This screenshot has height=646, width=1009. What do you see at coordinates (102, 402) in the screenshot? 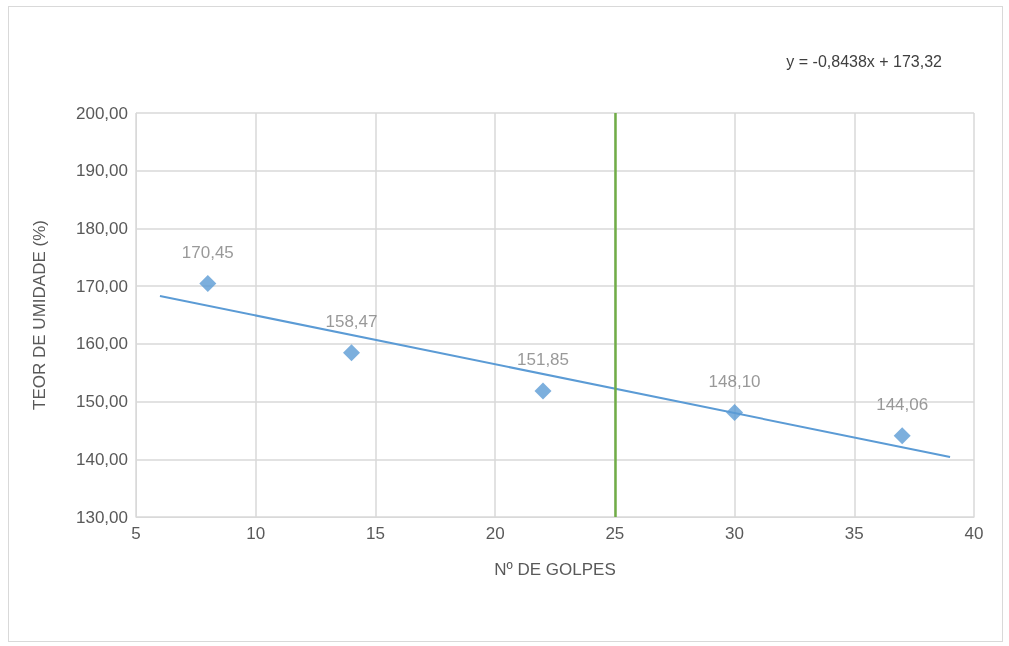
I see `y-tick-label: 150,00` at bounding box center [102, 402].